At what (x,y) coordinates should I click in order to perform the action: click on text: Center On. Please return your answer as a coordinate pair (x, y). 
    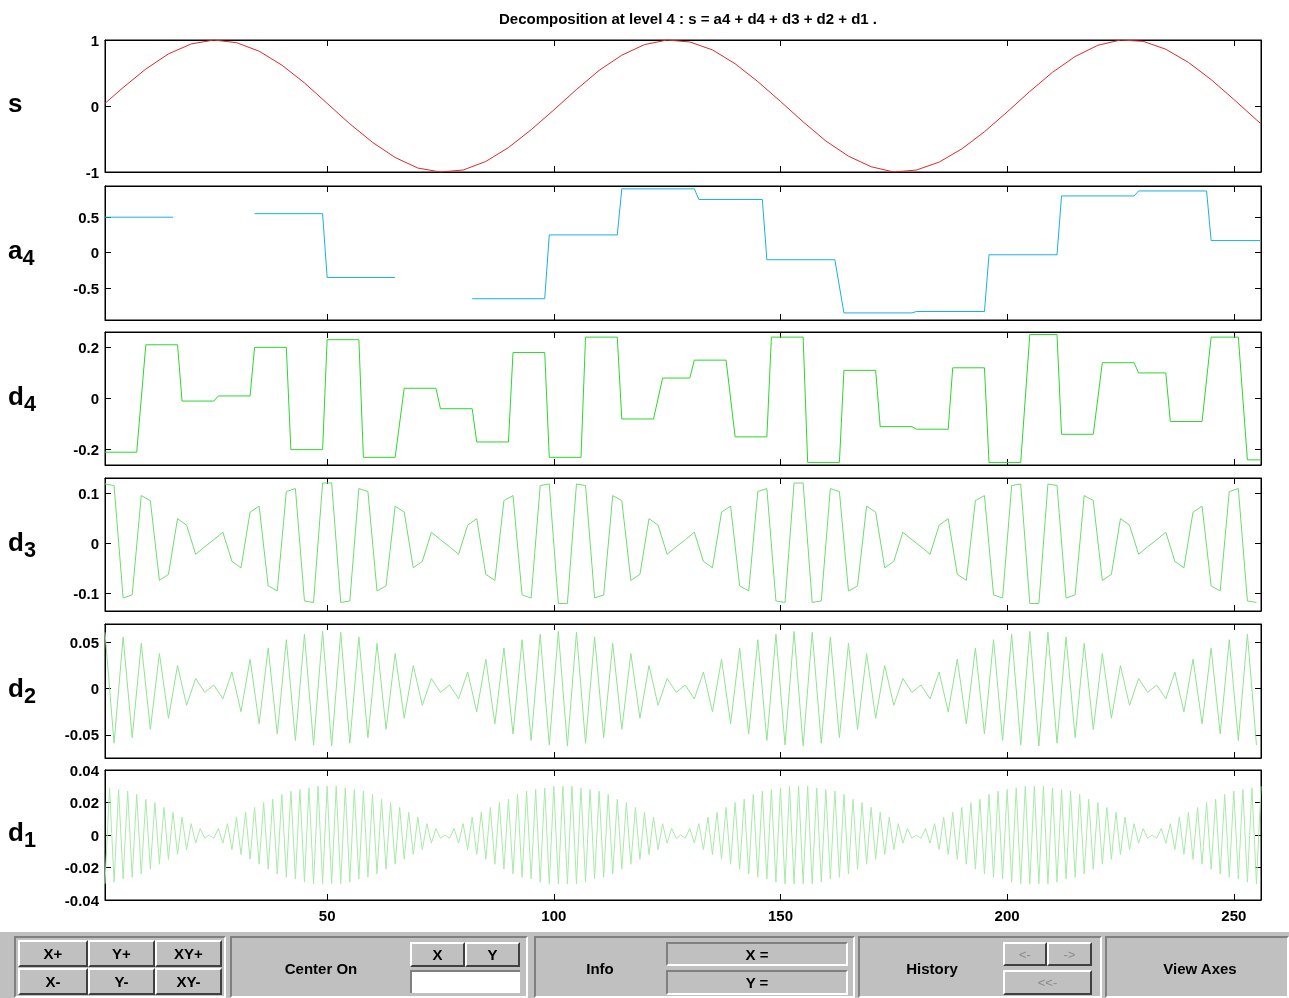
    Looking at the image, I should click on (321, 968).